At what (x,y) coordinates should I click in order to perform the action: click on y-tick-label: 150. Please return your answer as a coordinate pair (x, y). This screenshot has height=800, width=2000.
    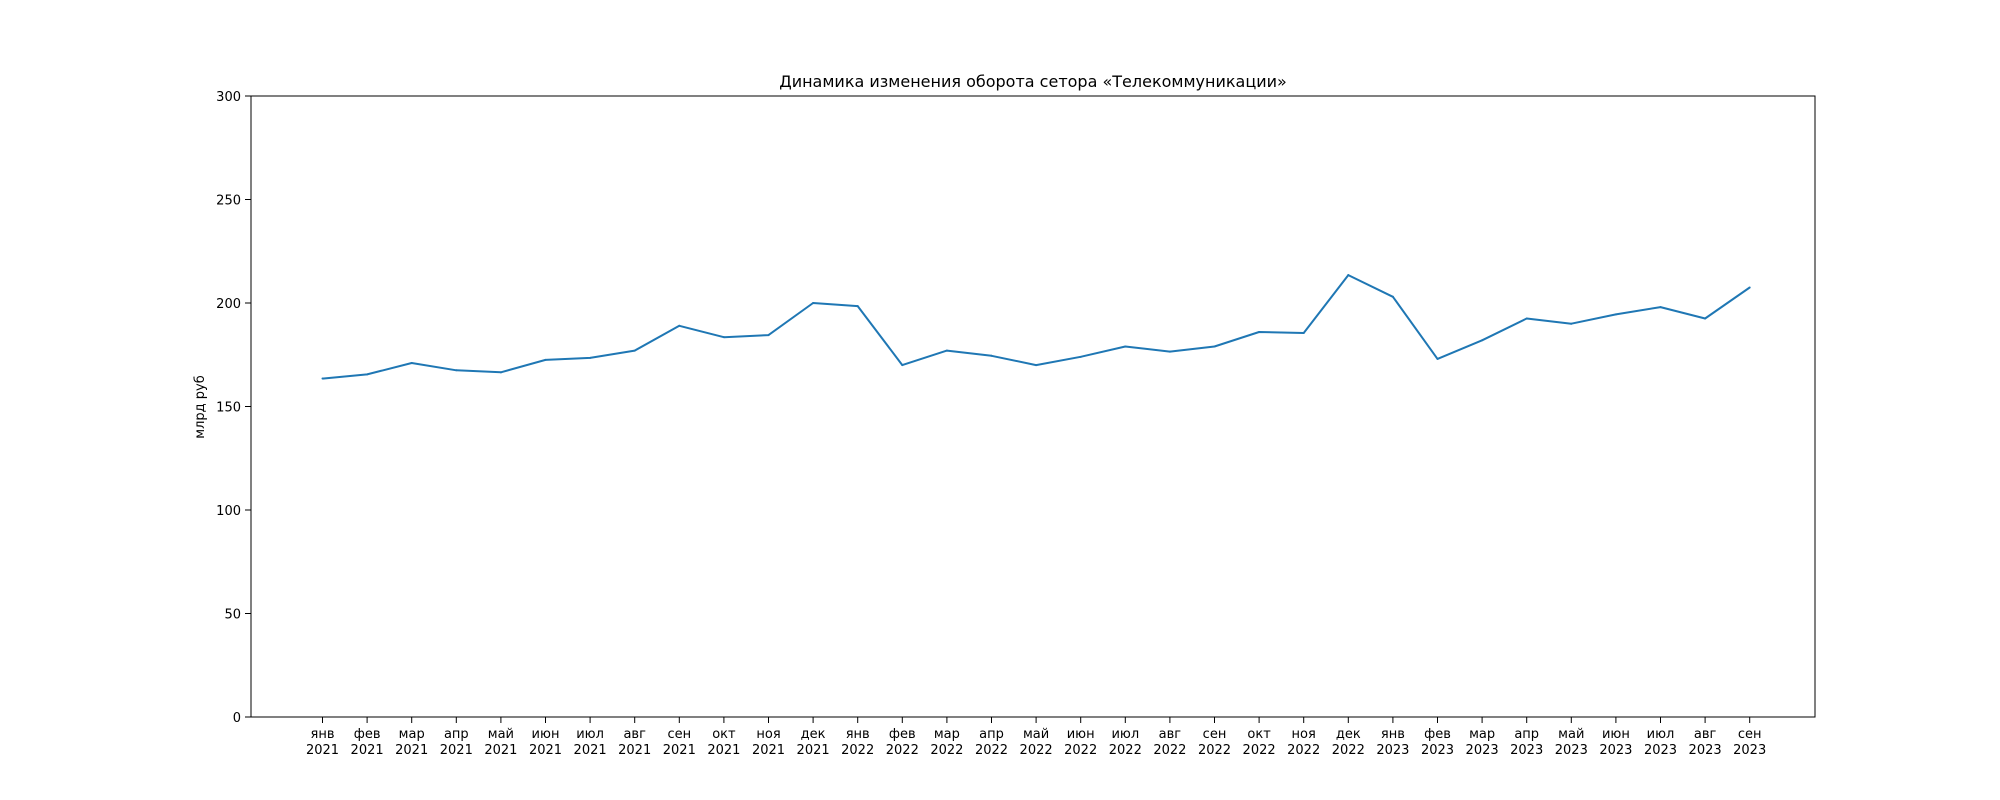
    Looking at the image, I should click on (228, 408).